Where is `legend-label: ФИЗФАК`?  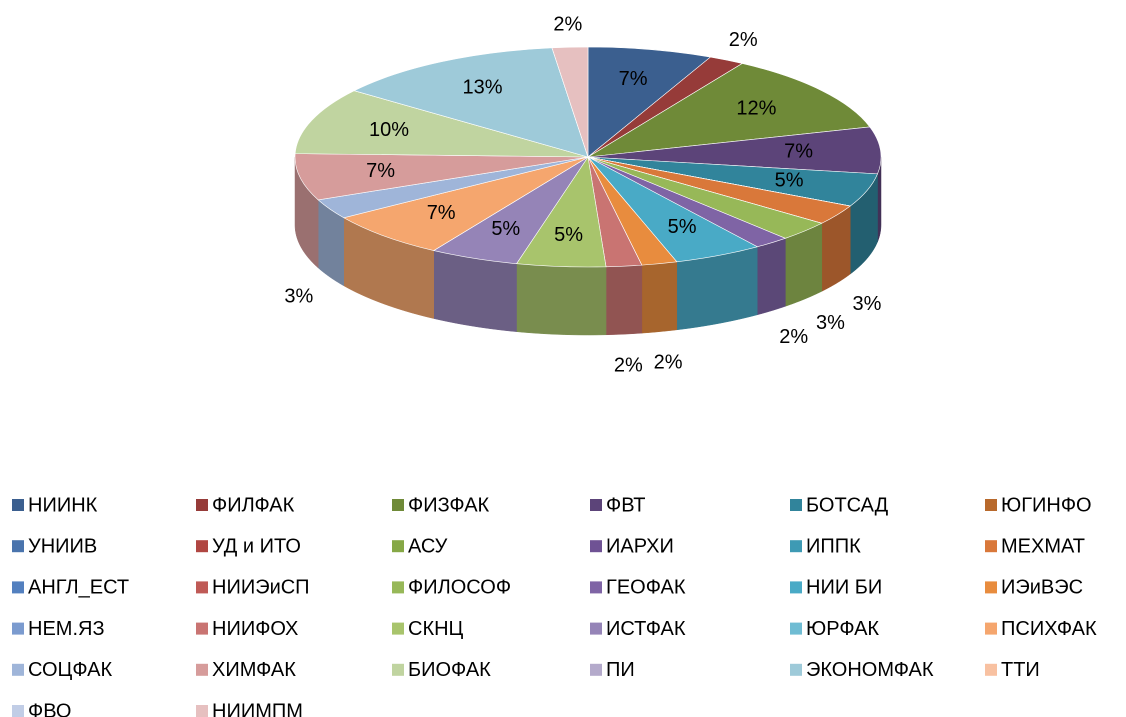
legend-label: ФИЗФАК is located at coordinates (449, 505).